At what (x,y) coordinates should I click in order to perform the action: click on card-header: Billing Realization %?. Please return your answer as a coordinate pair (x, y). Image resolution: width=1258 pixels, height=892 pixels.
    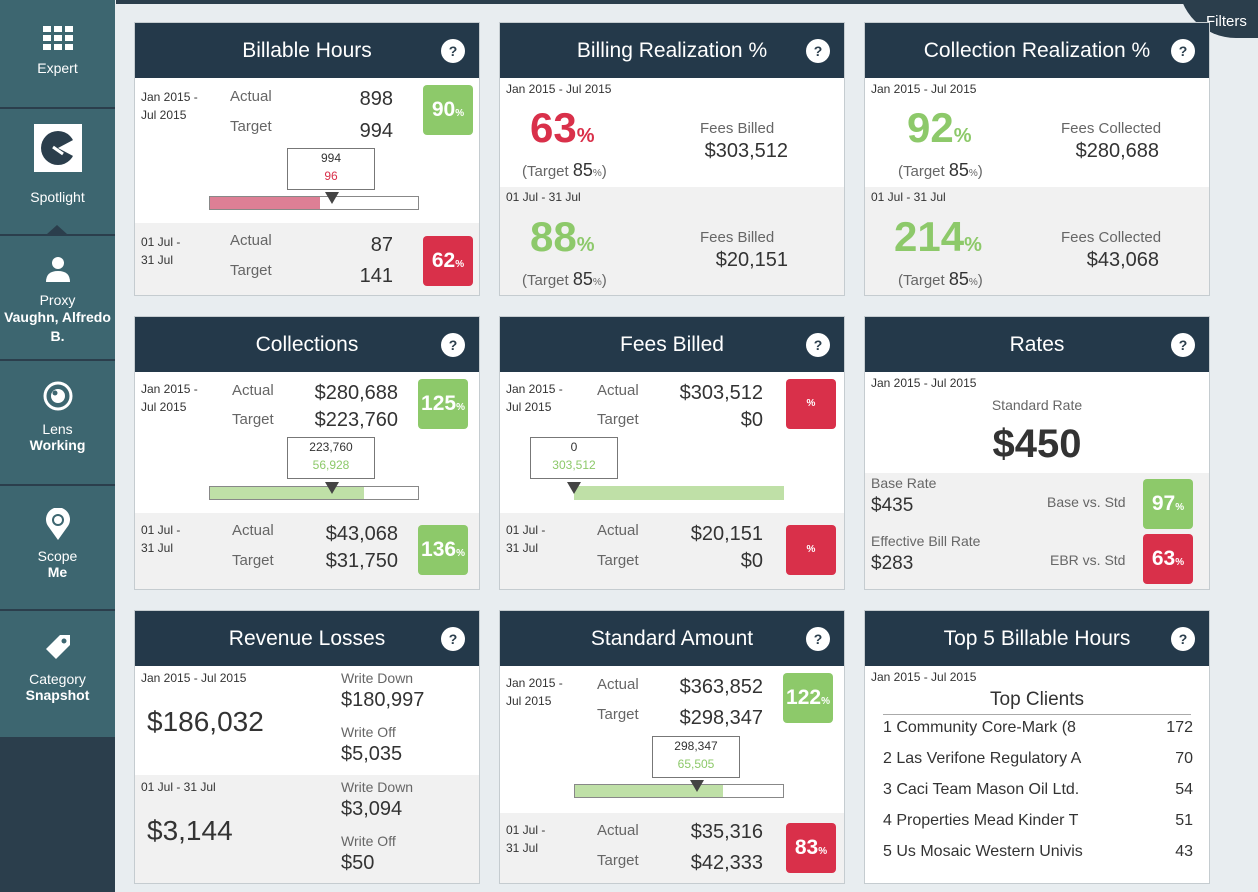
    Looking at the image, I should click on (672, 50).